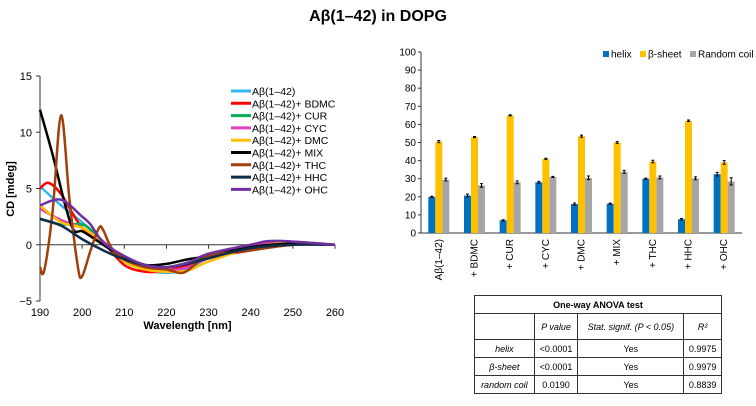 The width and height of the screenshot is (756, 406). Describe the element at coordinates (504, 348) in the screenshot. I see `cell: helix` at that location.